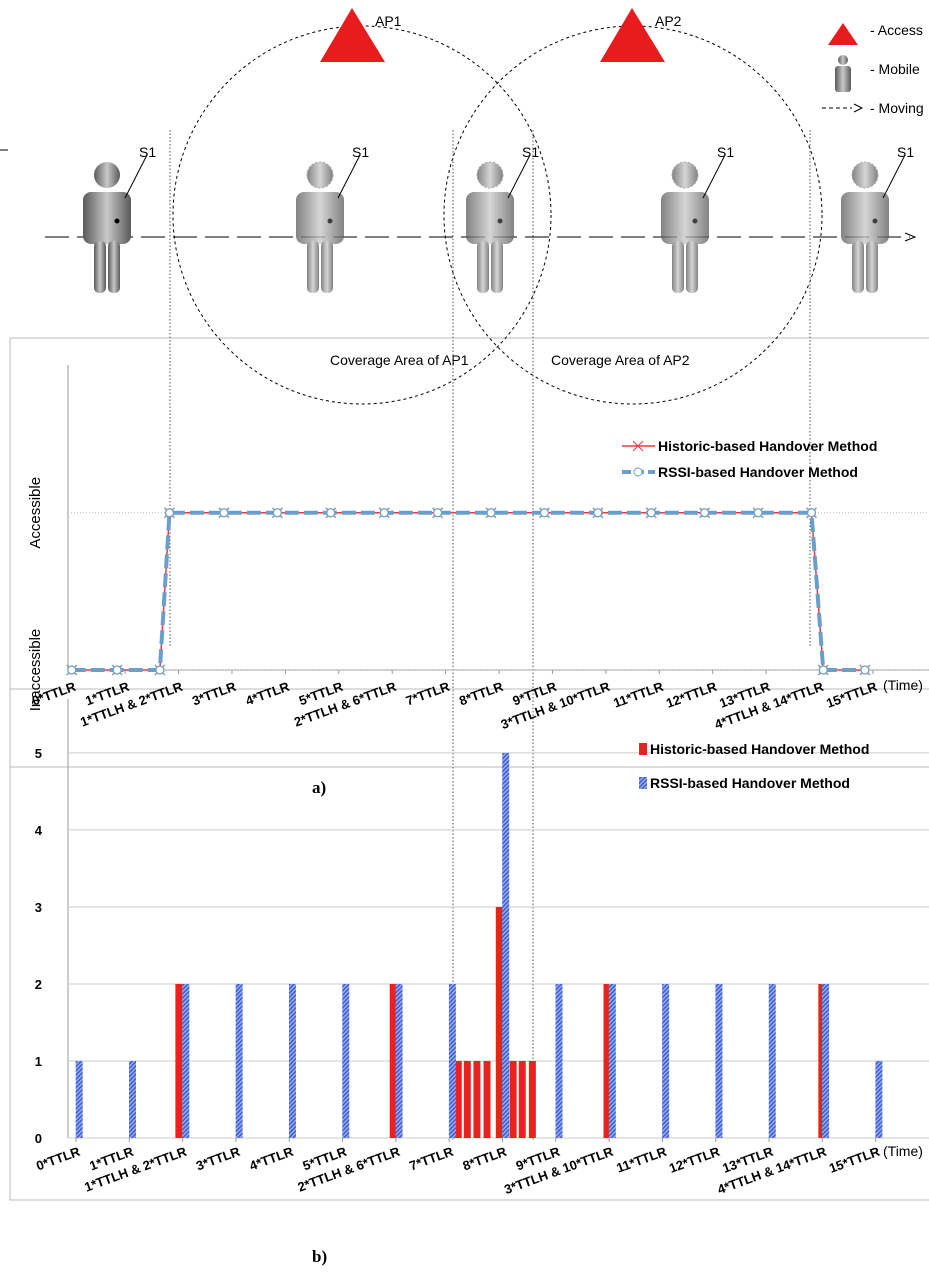 This screenshot has width=929, height=1273. What do you see at coordinates (843, 79) in the screenshot?
I see `legend-mobile-body` at bounding box center [843, 79].